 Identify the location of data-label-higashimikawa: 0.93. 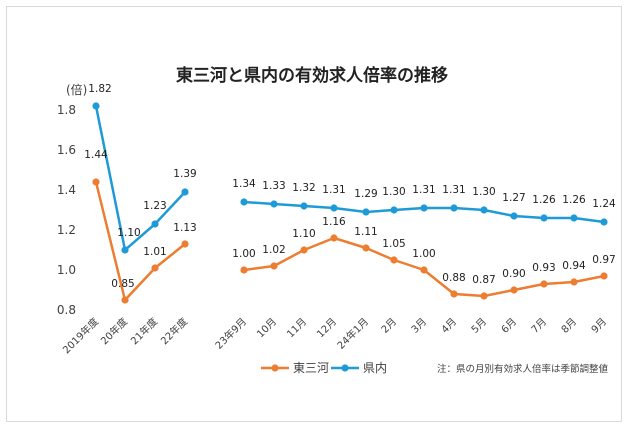
(543, 268).